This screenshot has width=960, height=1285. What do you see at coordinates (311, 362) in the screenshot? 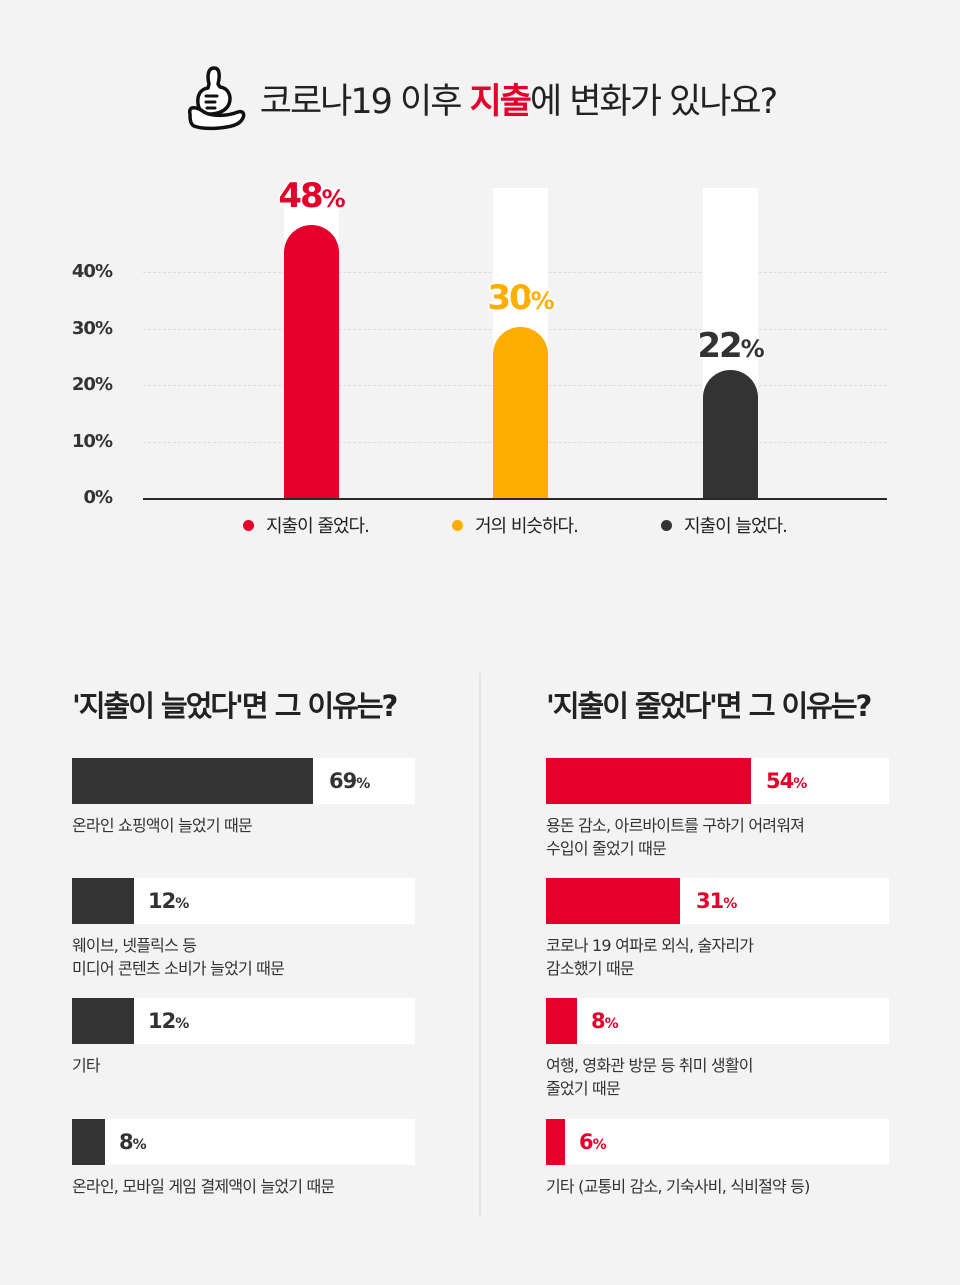
I see `bar-decreased` at bounding box center [311, 362].